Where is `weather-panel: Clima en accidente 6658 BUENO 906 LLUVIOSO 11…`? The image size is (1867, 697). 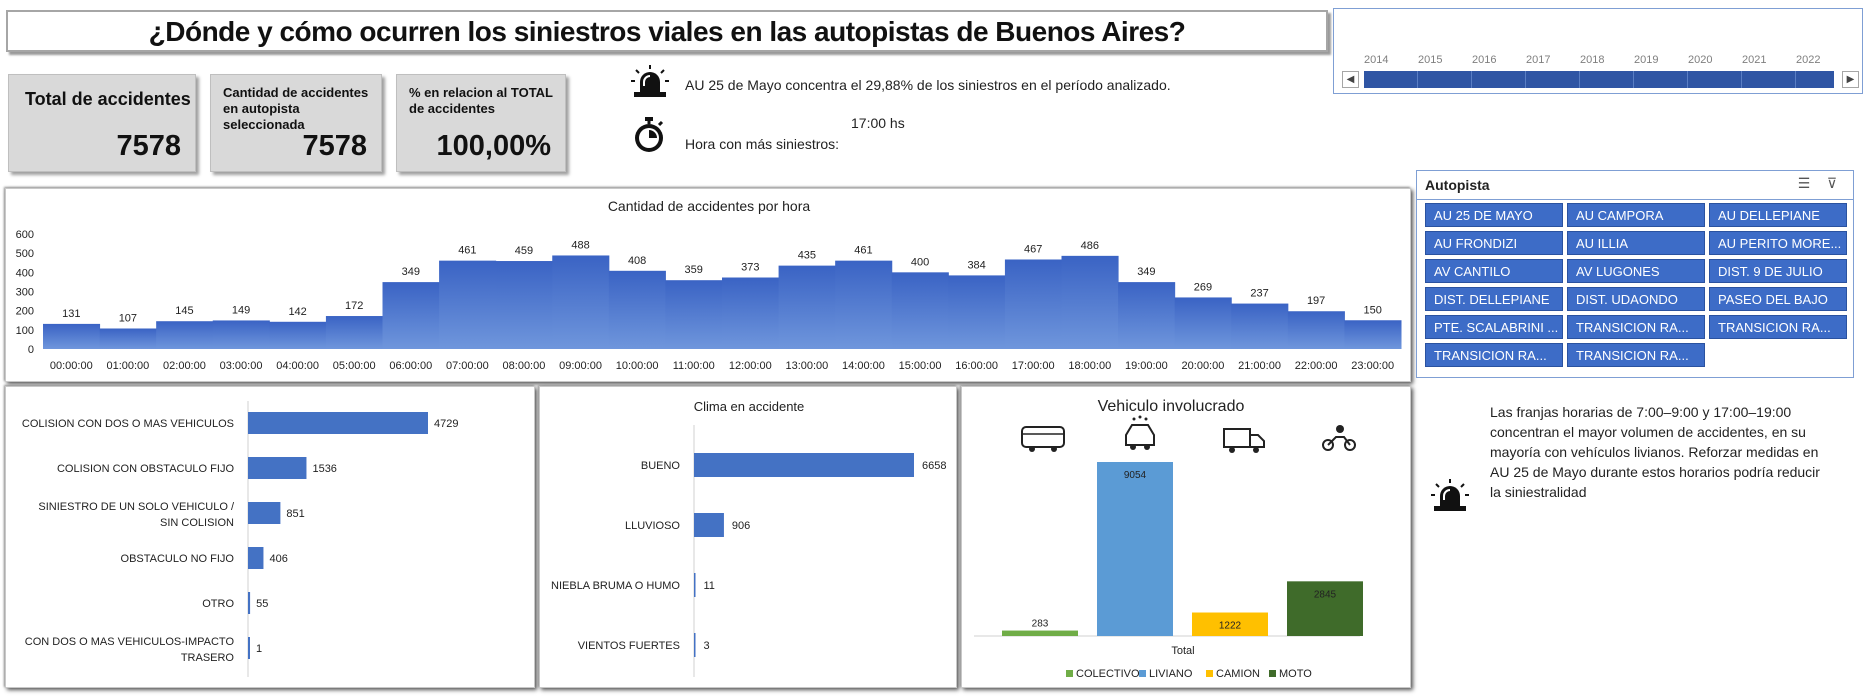
weather-panel: Clima en accidente 6658 BUENO 906 LLUVIOSO 11… is located at coordinates (748, 537).